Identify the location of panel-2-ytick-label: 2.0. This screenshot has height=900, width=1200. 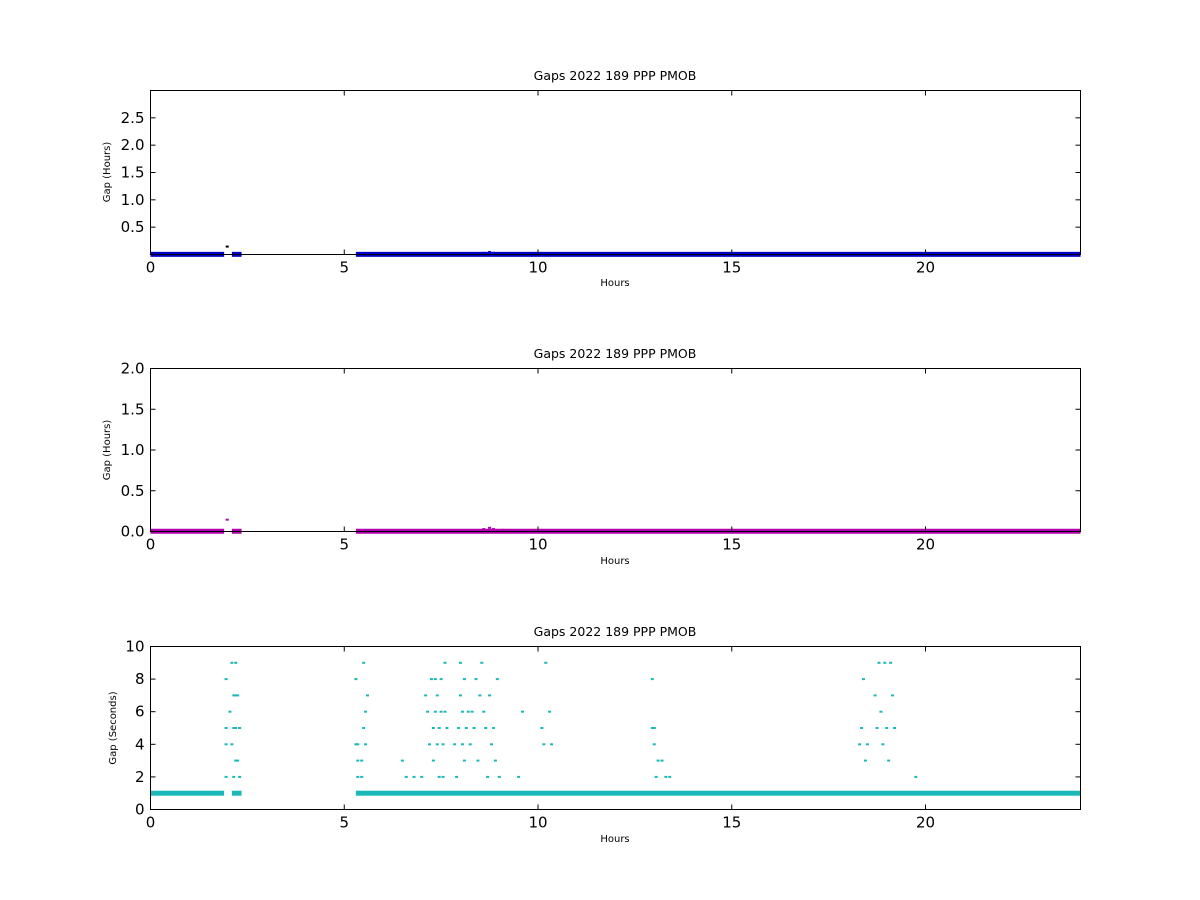
(133, 369).